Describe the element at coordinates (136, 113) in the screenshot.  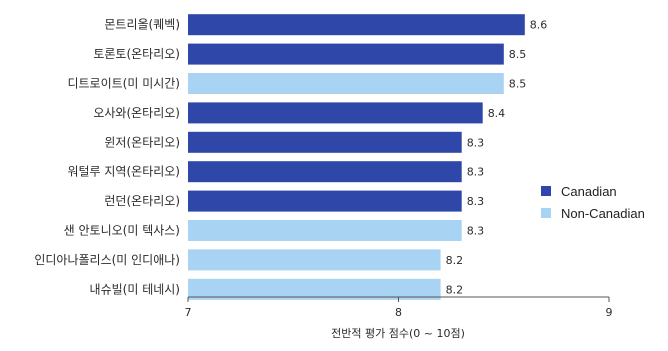
I see `category-label-3: 오사와(온타리오)` at that location.